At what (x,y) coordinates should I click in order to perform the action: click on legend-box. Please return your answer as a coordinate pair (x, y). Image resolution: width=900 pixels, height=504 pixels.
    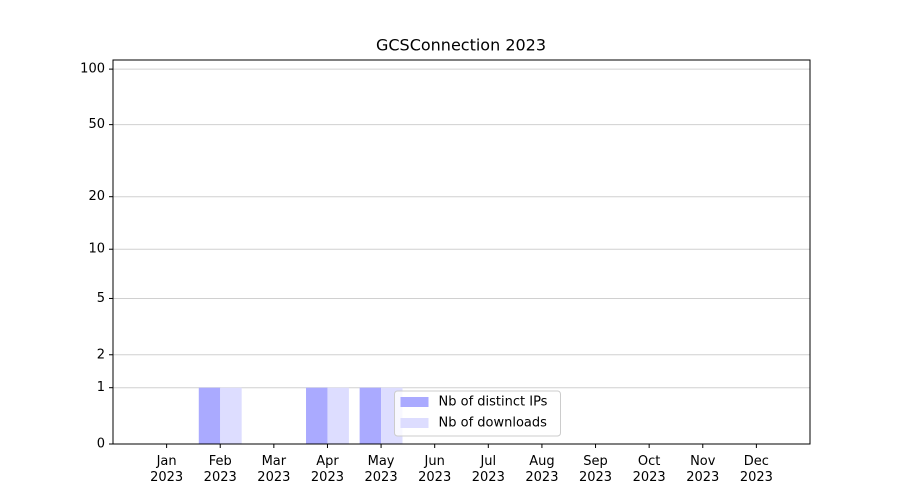
    Looking at the image, I should click on (477, 413).